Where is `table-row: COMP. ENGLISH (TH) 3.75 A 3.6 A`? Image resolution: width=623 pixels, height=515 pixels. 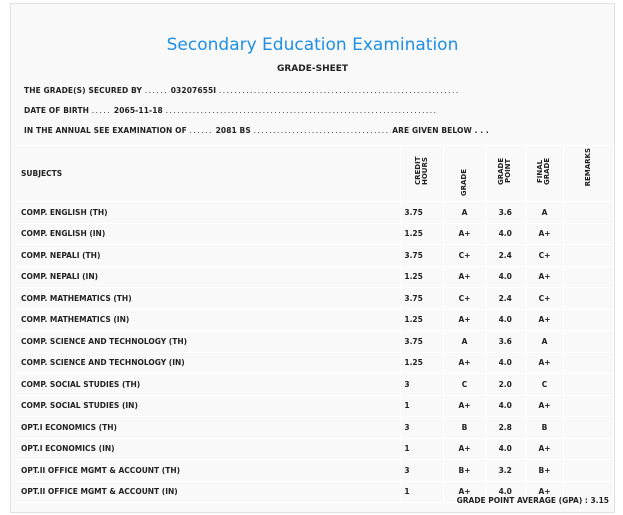 table-row: COMP. ENGLISH (TH) 3.75 A 3.6 A is located at coordinates (314, 212).